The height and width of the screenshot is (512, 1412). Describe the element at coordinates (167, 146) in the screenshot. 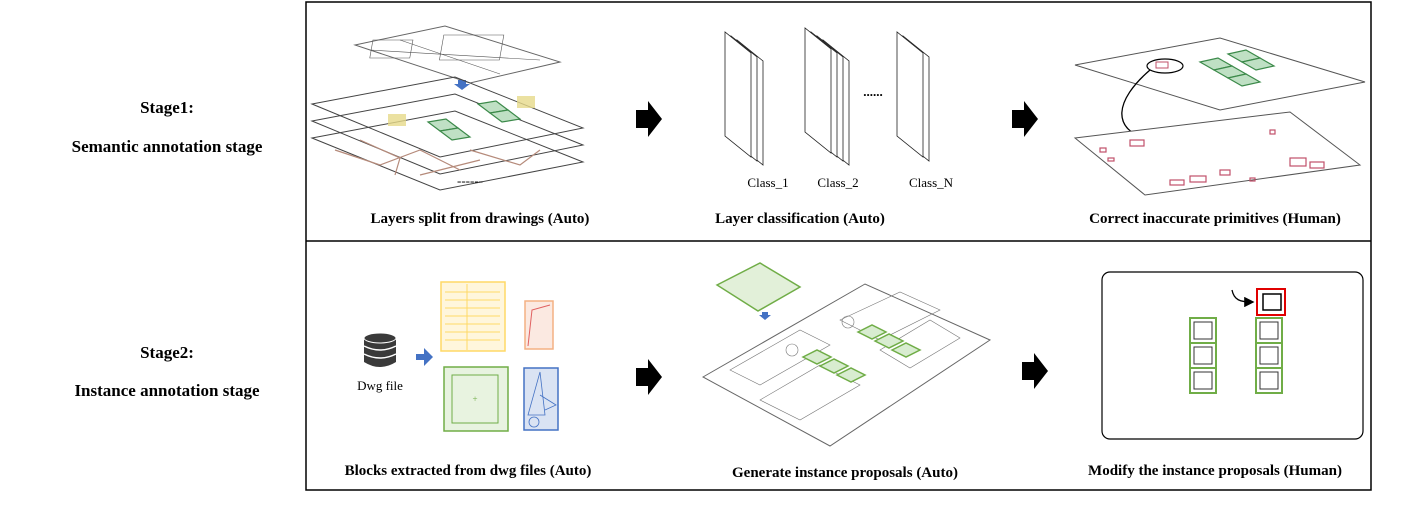

I see `stage1-subtitle: Semantic annotation stage` at that location.